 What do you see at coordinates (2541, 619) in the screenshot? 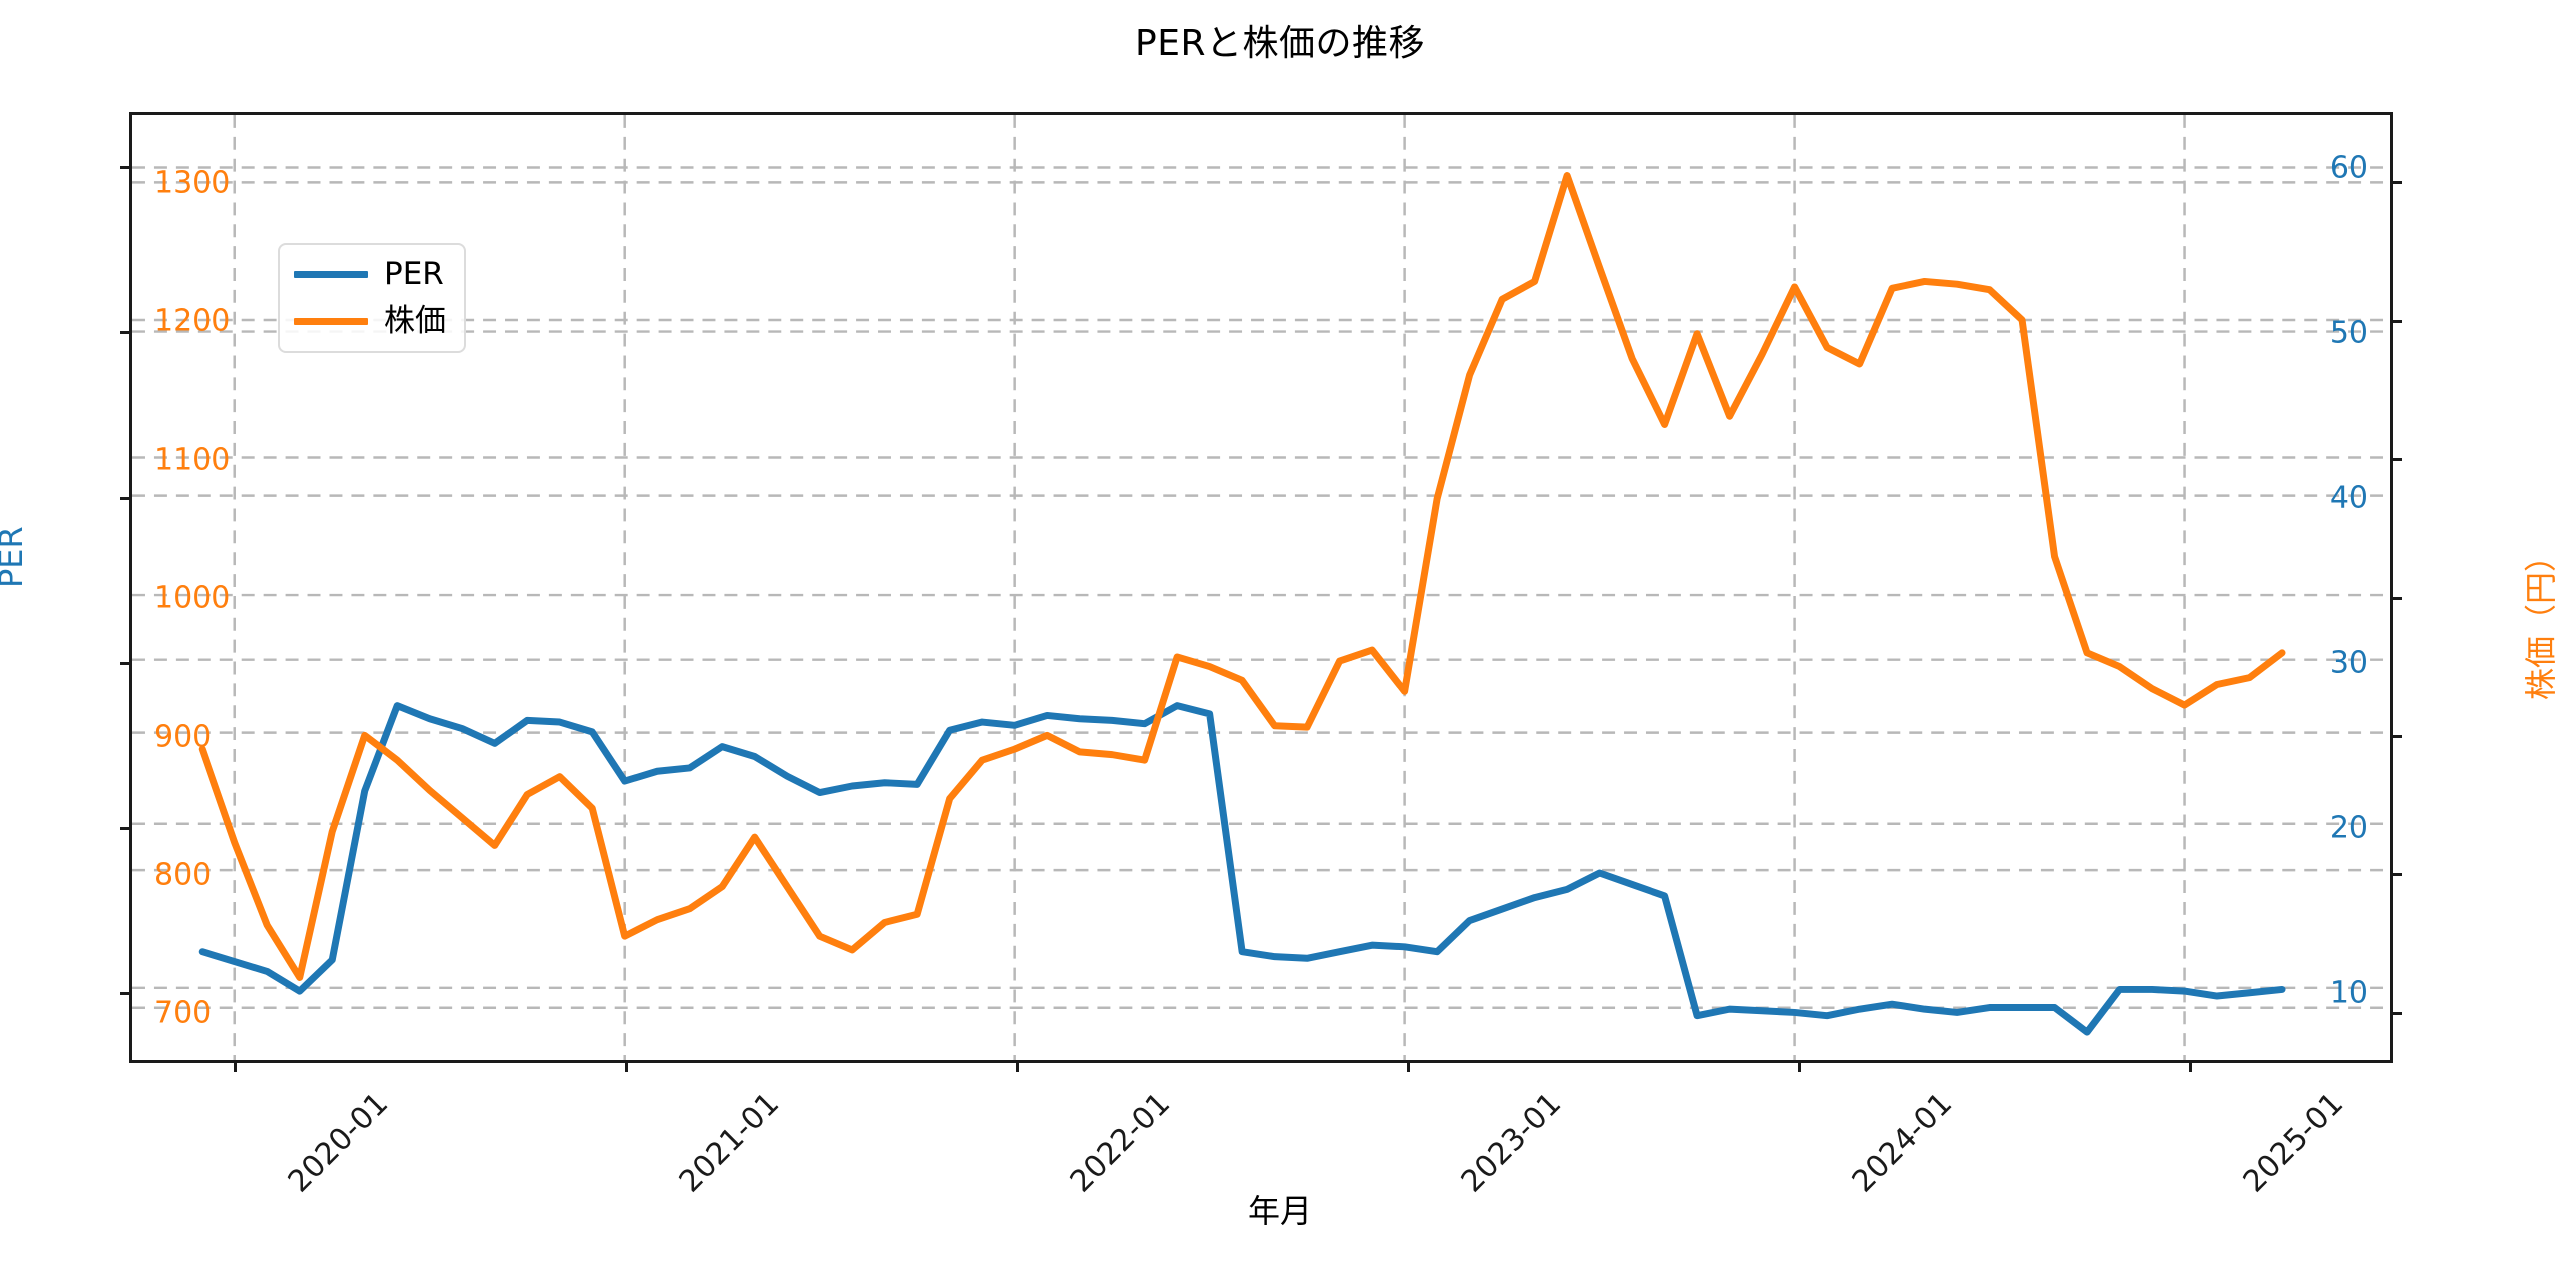
I see `y-axis-right-title: 株価（円）` at bounding box center [2541, 619].